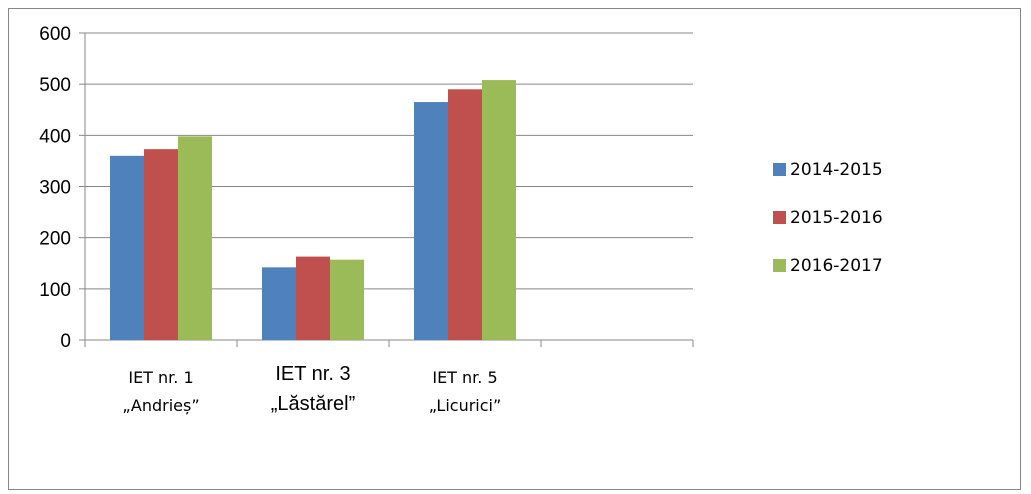 Image resolution: width=1031 pixels, height=494 pixels. What do you see at coordinates (55, 136) in the screenshot?
I see `y-tick-label: 400` at bounding box center [55, 136].